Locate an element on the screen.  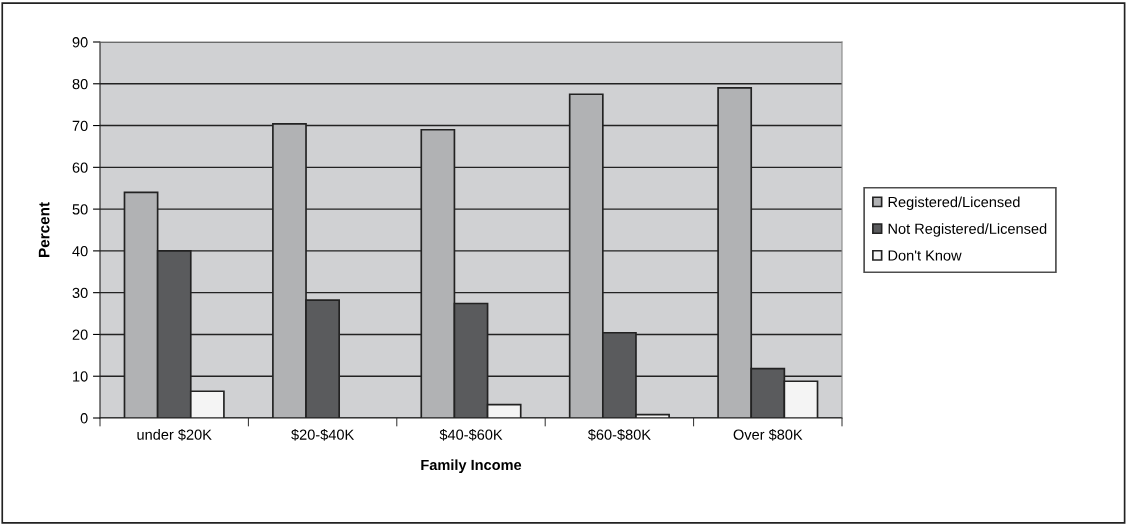
x-tick-label: under $20K is located at coordinates (174, 434).